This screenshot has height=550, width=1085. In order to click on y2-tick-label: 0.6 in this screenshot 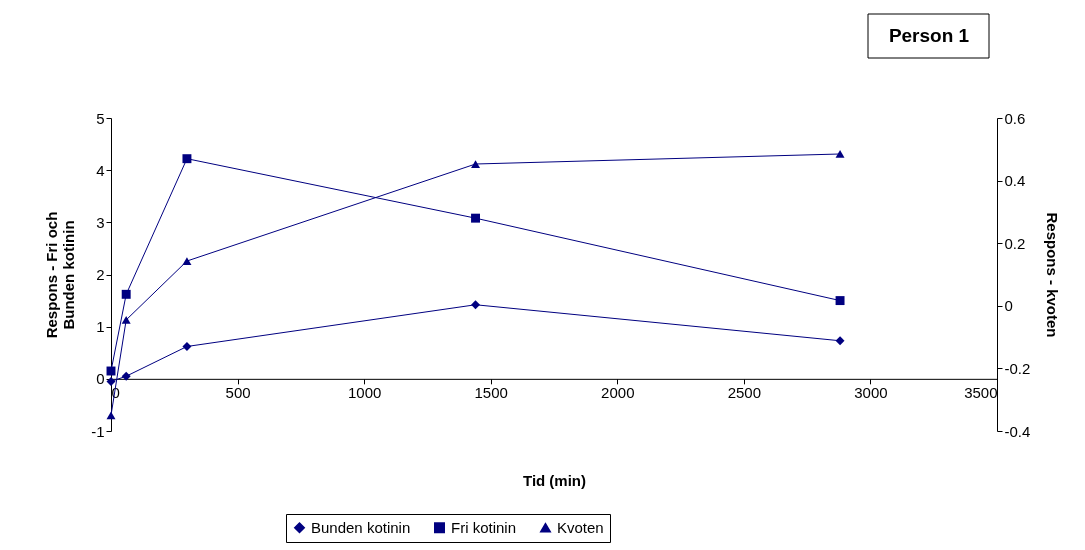, I will do `click(1015, 118)`.